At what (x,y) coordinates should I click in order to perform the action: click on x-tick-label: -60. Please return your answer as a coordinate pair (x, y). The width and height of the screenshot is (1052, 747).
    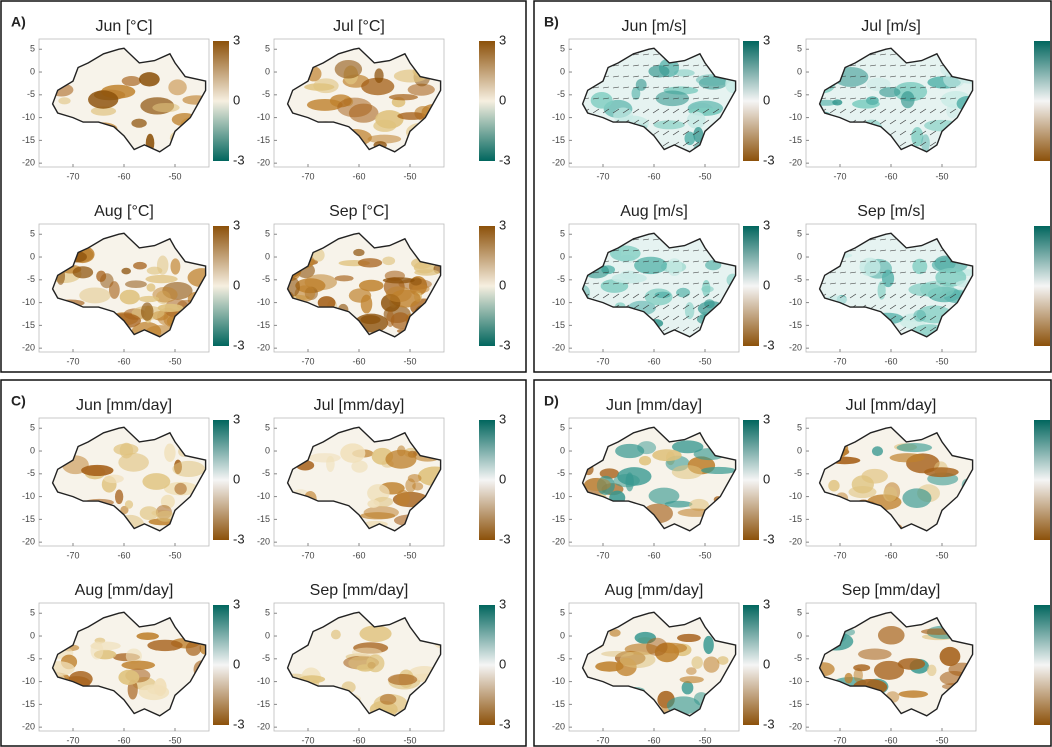
    Looking at the image, I should click on (653, 176).